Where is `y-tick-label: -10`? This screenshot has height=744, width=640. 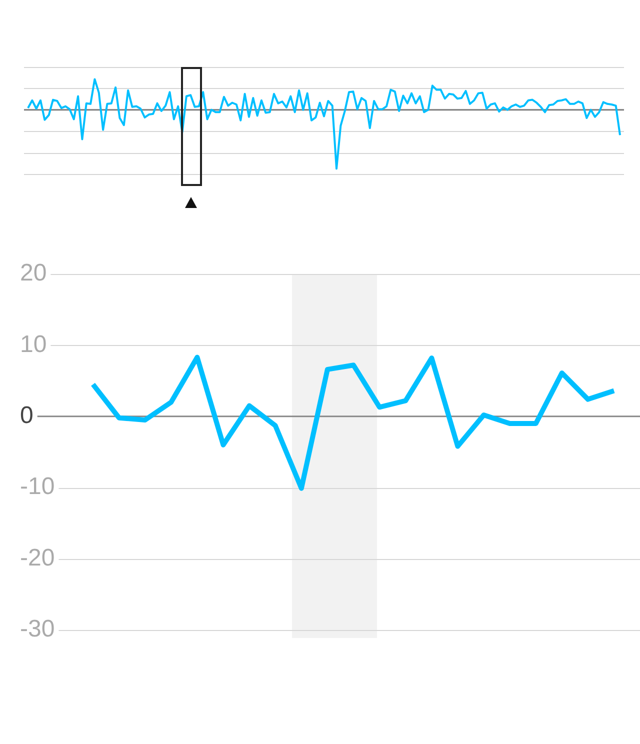
y-tick-label: -10 is located at coordinates (37, 486).